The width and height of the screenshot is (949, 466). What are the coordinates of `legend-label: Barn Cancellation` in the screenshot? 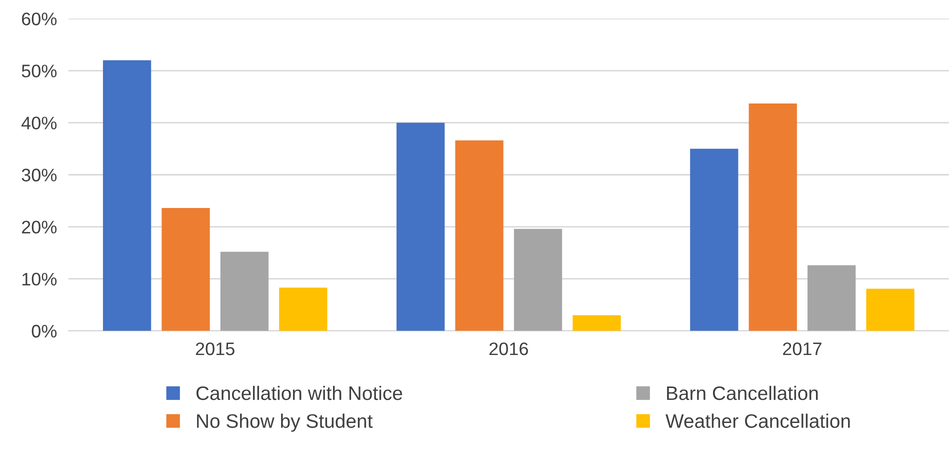 It's located at (742, 393).